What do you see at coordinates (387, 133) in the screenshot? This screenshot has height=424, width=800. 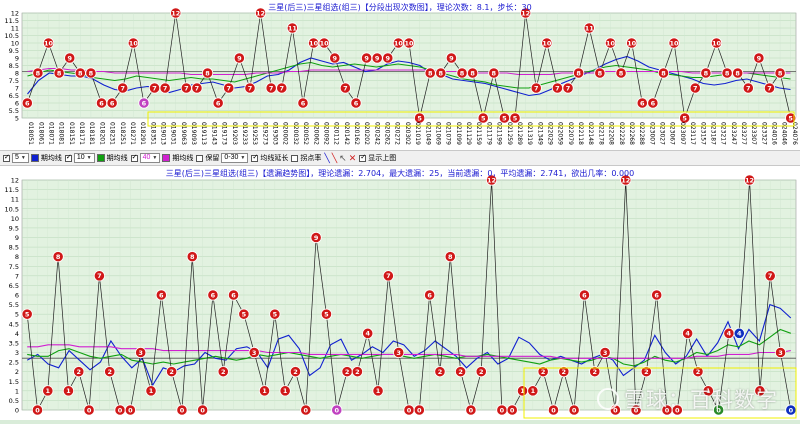 I see `x-tick-label: 020262` at bounding box center [387, 133].